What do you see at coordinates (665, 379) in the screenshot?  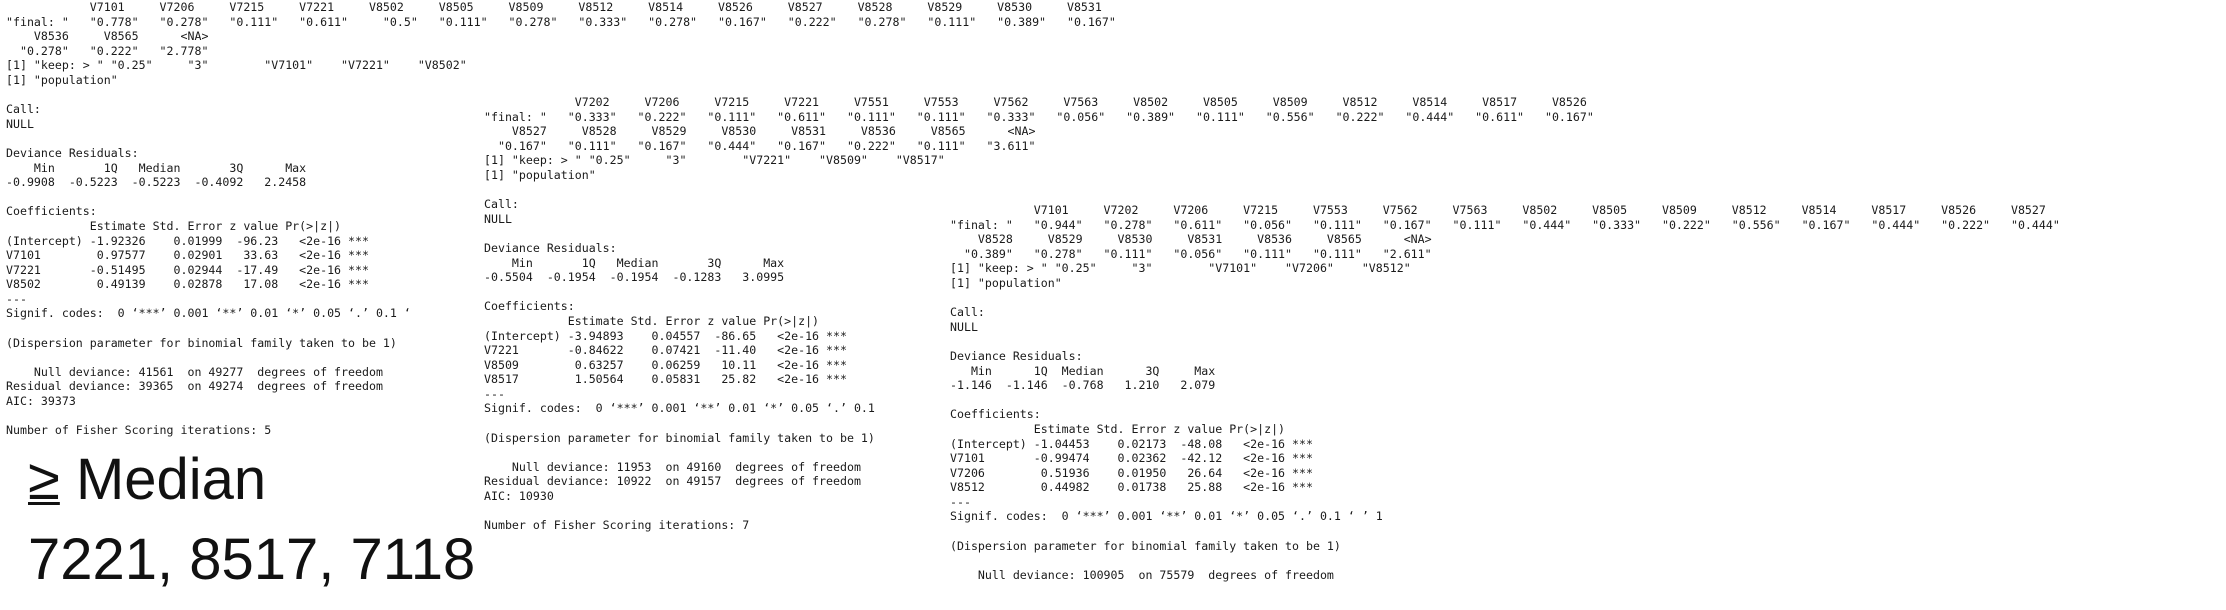 I see `console-line: V8517 1.50564 0.05831 25.82 <2e-16 ***` at bounding box center [665, 379].